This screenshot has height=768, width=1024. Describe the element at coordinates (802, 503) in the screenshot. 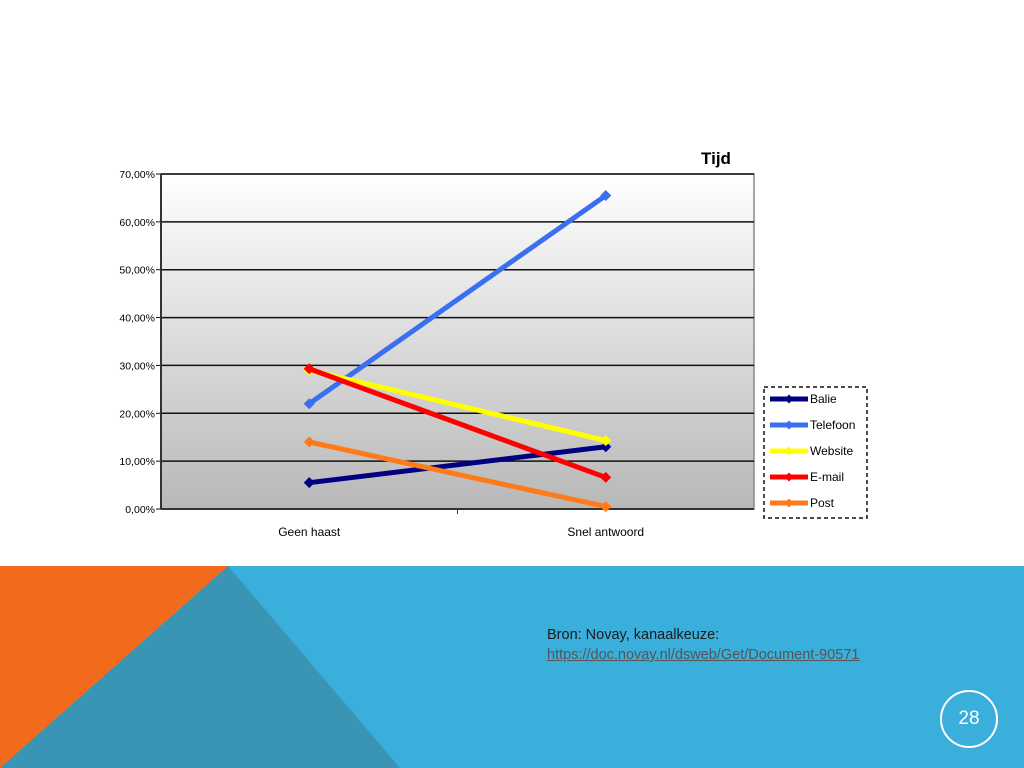

I see `legend-item: Post` at that location.